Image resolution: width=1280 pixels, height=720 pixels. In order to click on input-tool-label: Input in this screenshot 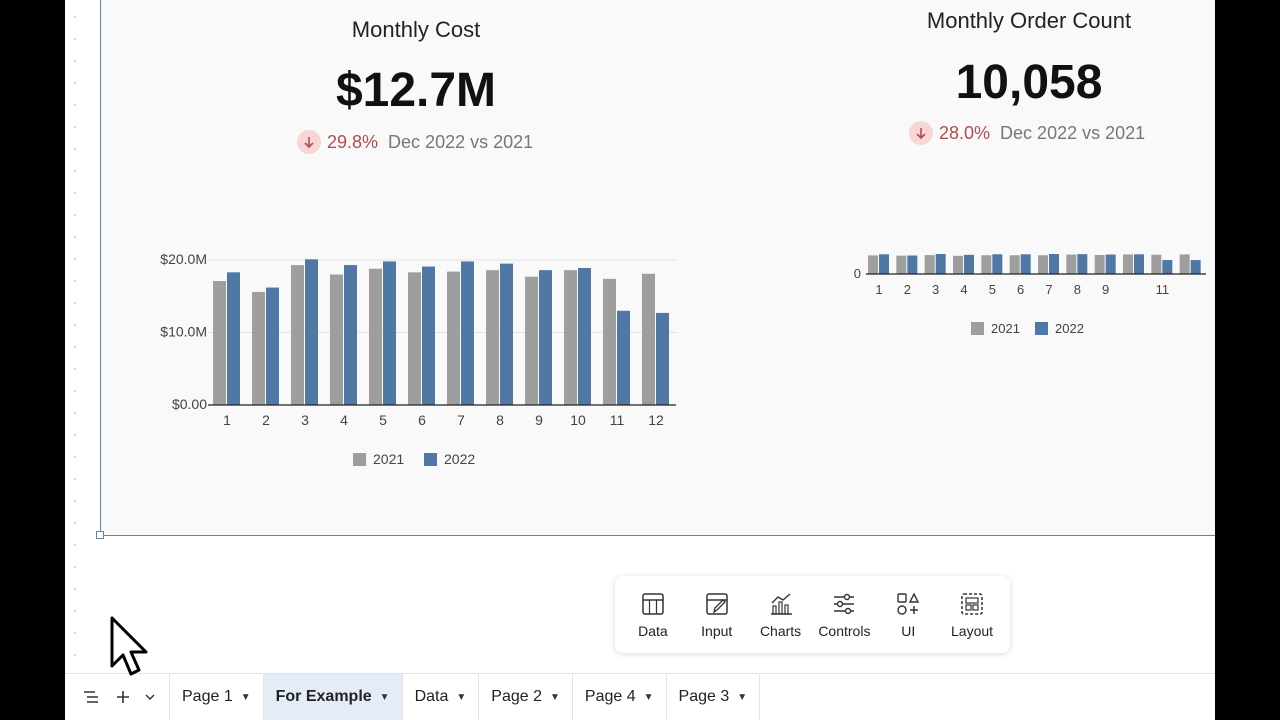, I will do `click(717, 630)`.